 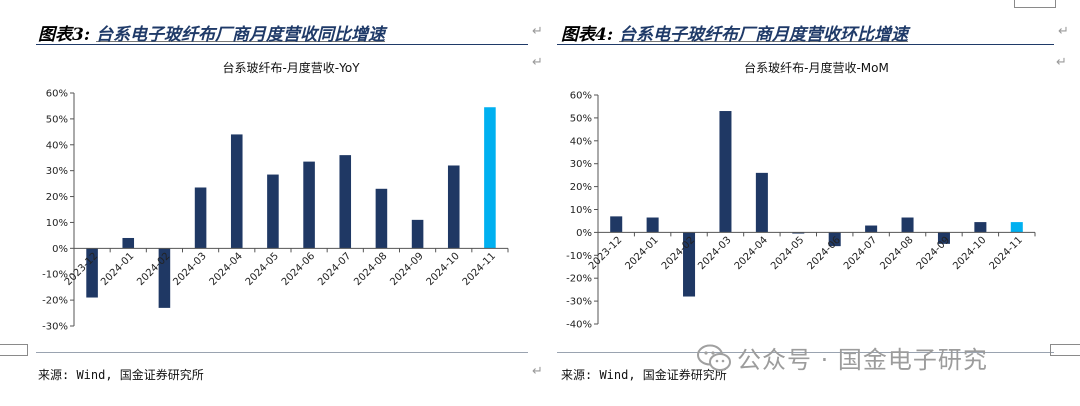 What do you see at coordinates (291, 67) in the screenshot?
I see `yoy-chart-title: 台系玻纤布-月度营收-YoY` at bounding box center [291, 67].